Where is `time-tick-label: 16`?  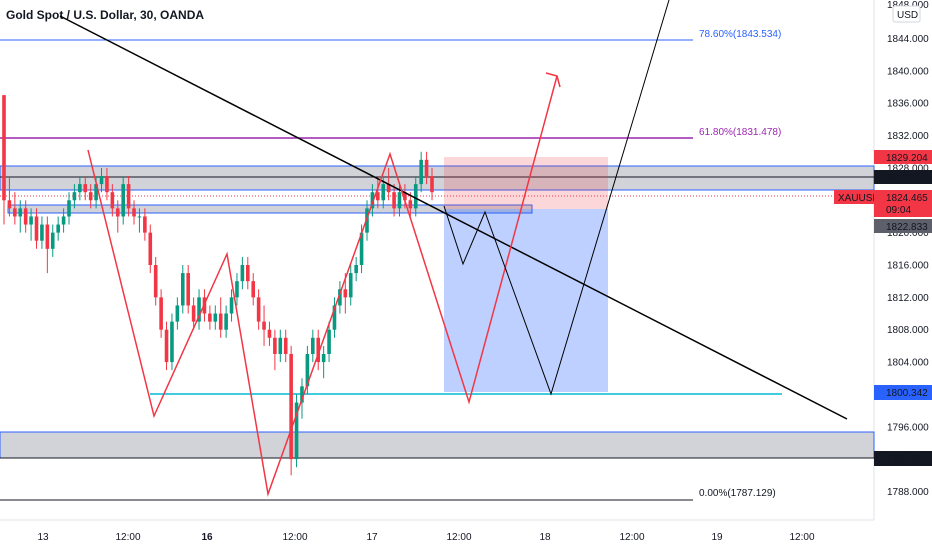 time-tick-label: 16 is located at coordinates (207, 537).